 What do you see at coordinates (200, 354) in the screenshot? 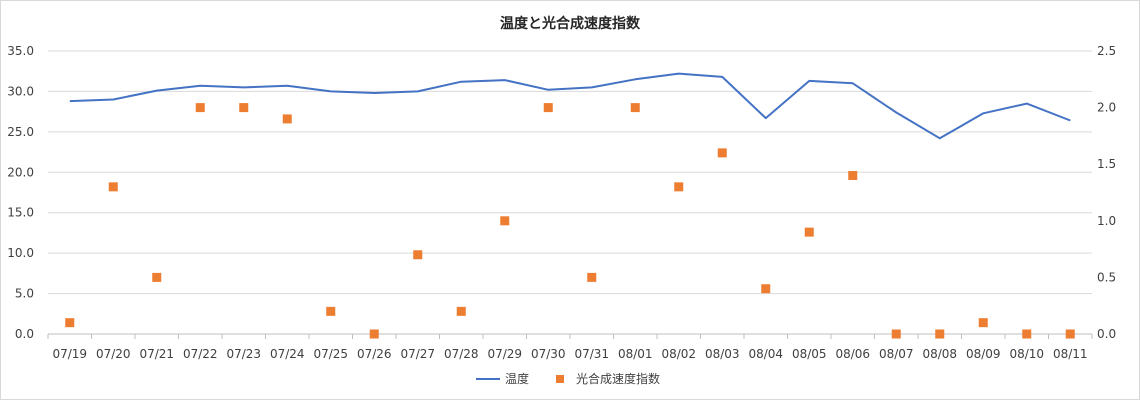
I see `x-tick-label: 07/22` at bounding box center [200, 354].